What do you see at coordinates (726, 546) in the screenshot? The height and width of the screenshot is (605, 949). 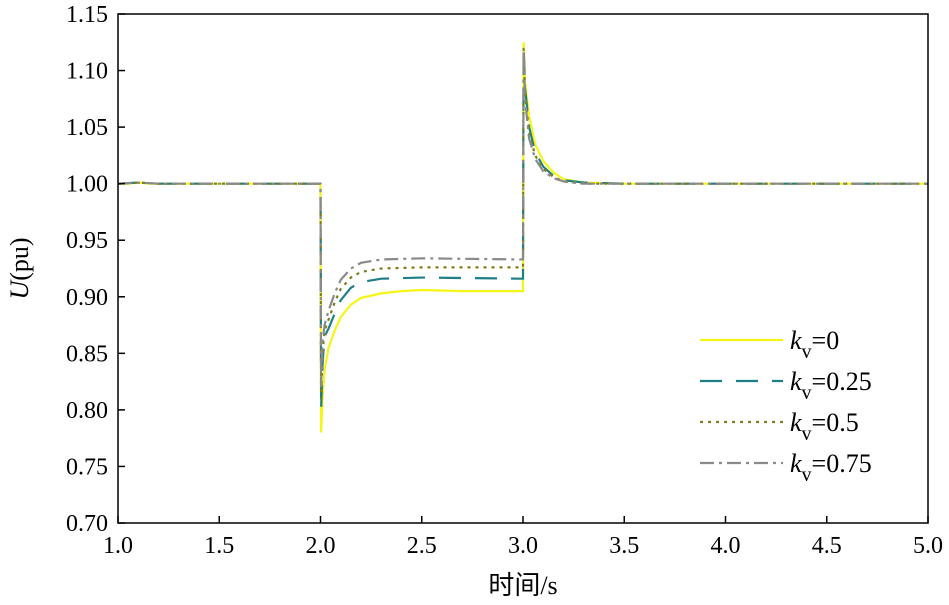 I see `x-tick-label: 4.0` at bounding box center [726, 546].